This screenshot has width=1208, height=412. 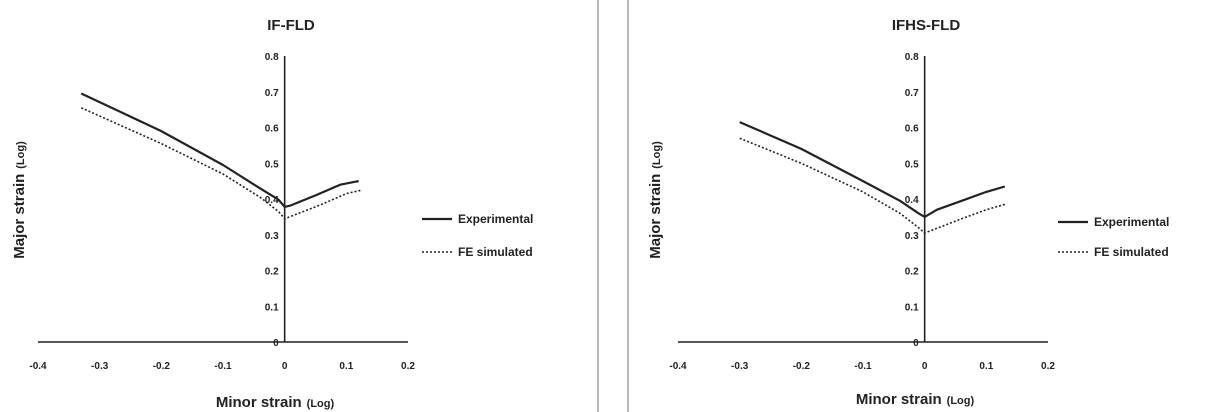 I want to click on chart-title: IFHS-FLD, so click(x=926, y=25).